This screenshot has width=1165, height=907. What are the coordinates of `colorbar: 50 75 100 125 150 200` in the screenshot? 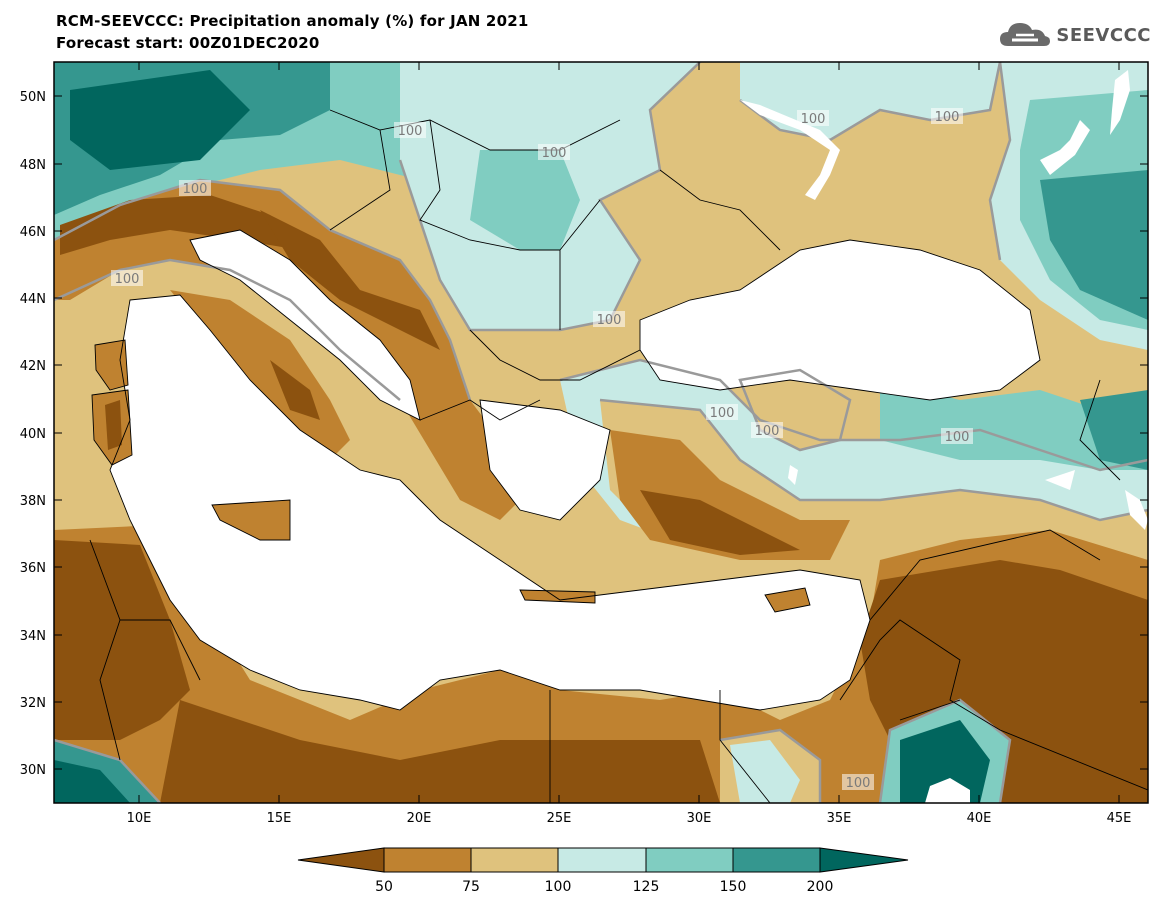 It's located at (603, 871).